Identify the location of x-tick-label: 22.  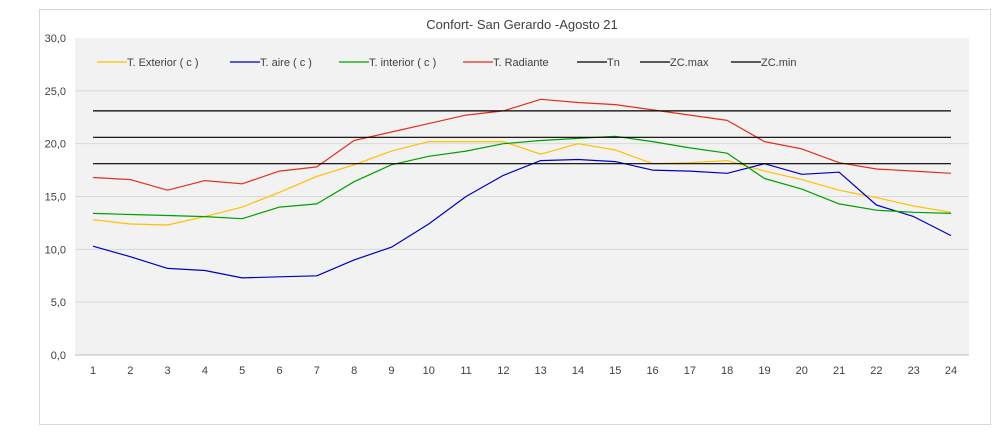
(876, 371).